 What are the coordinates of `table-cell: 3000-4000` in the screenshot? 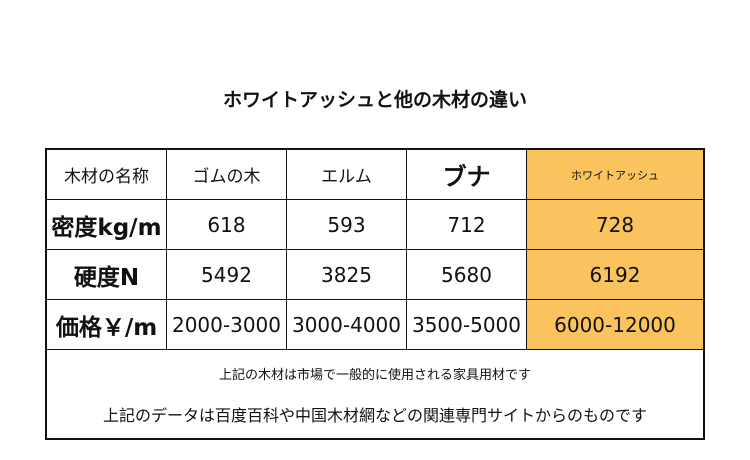 It's located at (347, 324).